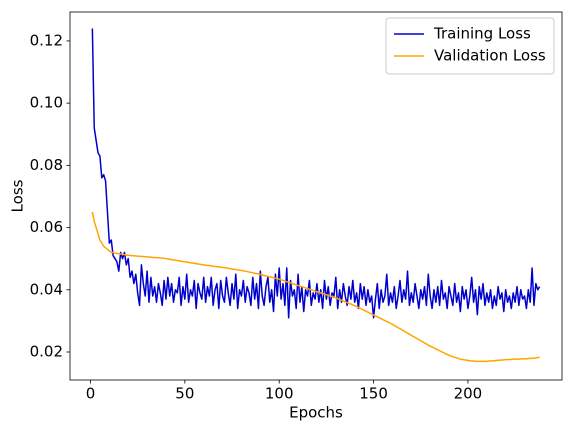  I want to click on legend-box, so click(470, 46).